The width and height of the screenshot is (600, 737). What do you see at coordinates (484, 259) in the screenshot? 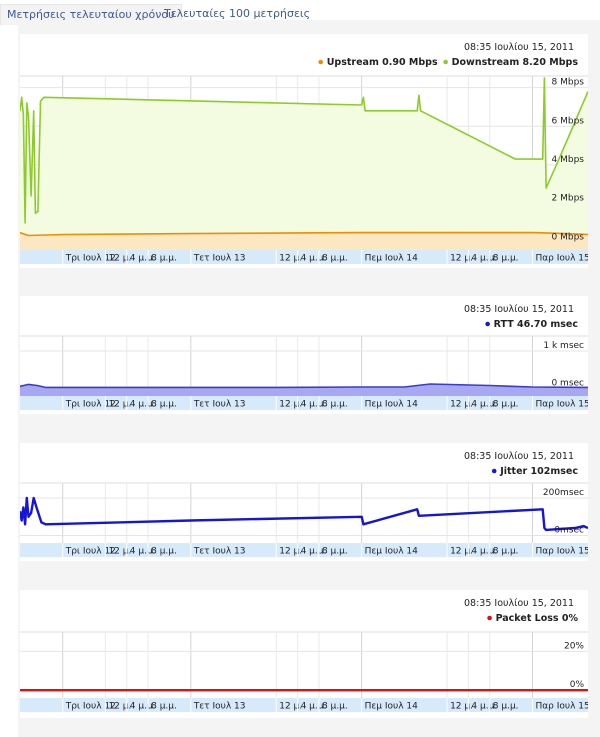
I see `chart-0-x-tick-label-10: 4 μ.μ.` at bounding box center [484, 259].